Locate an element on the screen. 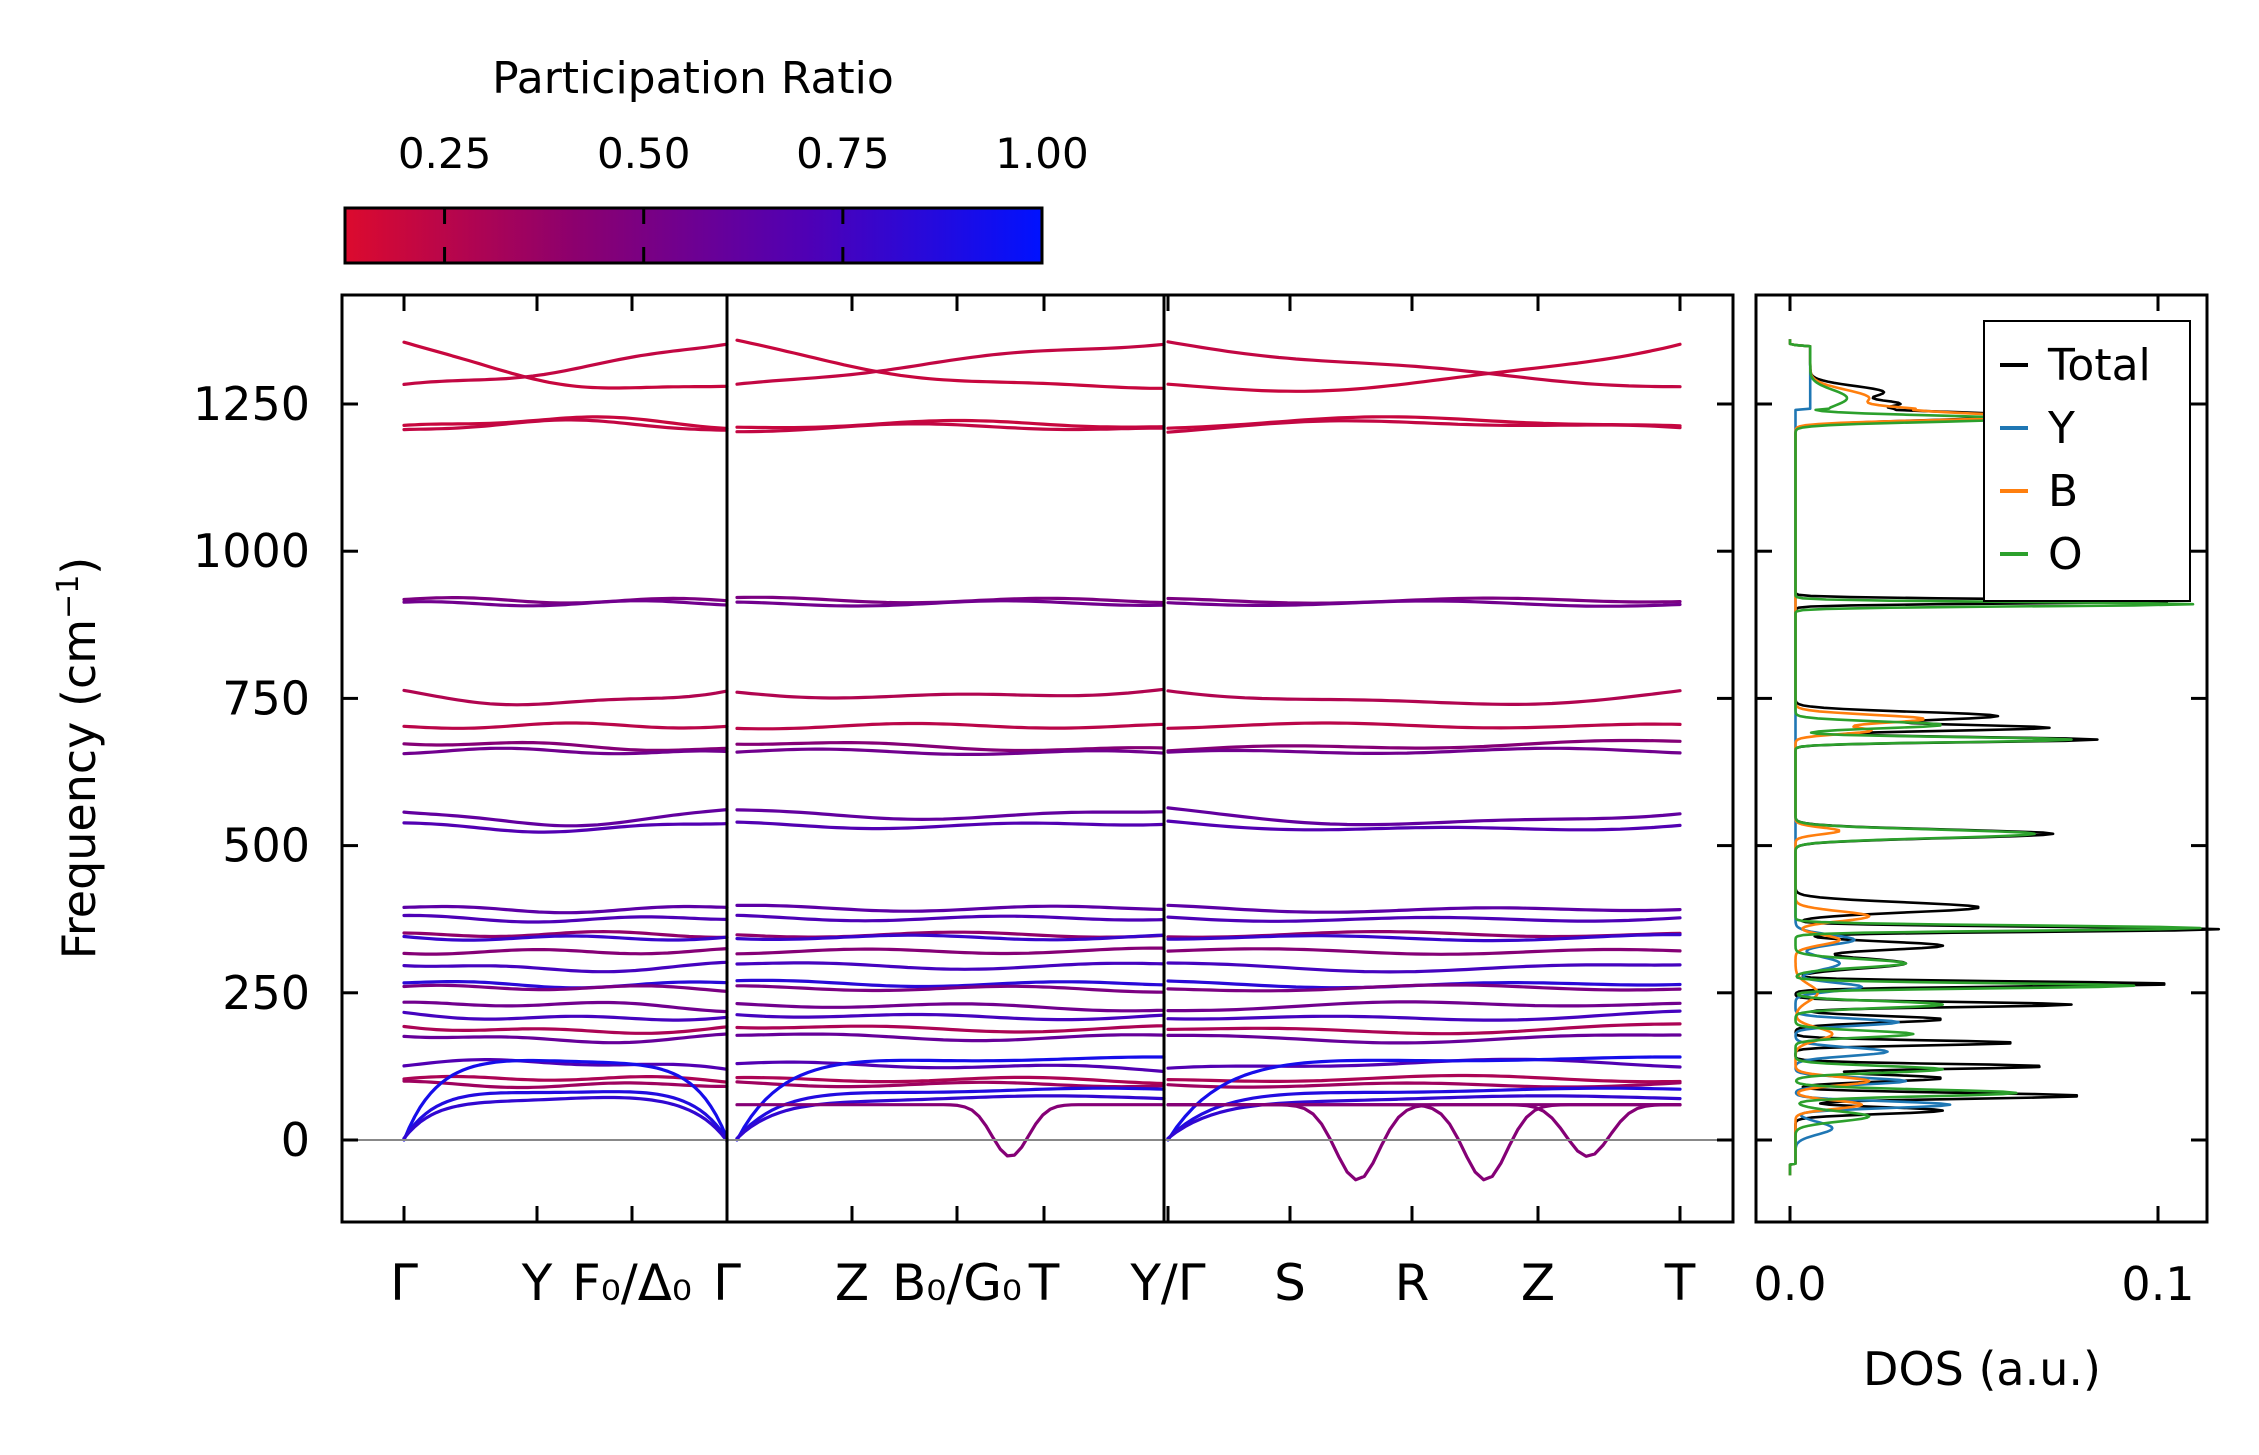 The image size is (2259, 1455). band-y-tick-label: 1250 is located at coordinates (251, 404).